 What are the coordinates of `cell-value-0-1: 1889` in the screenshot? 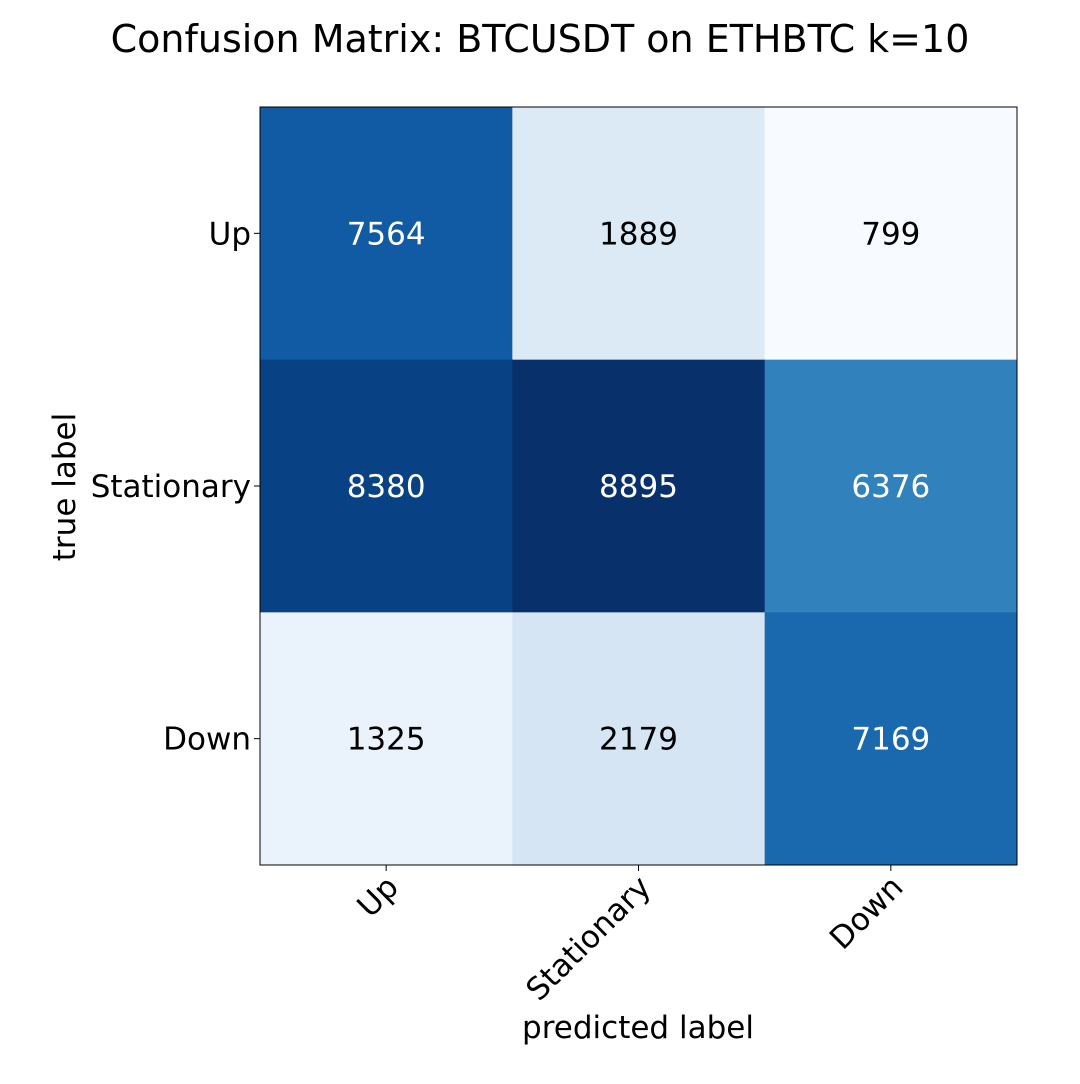 It's located at (638, 234).